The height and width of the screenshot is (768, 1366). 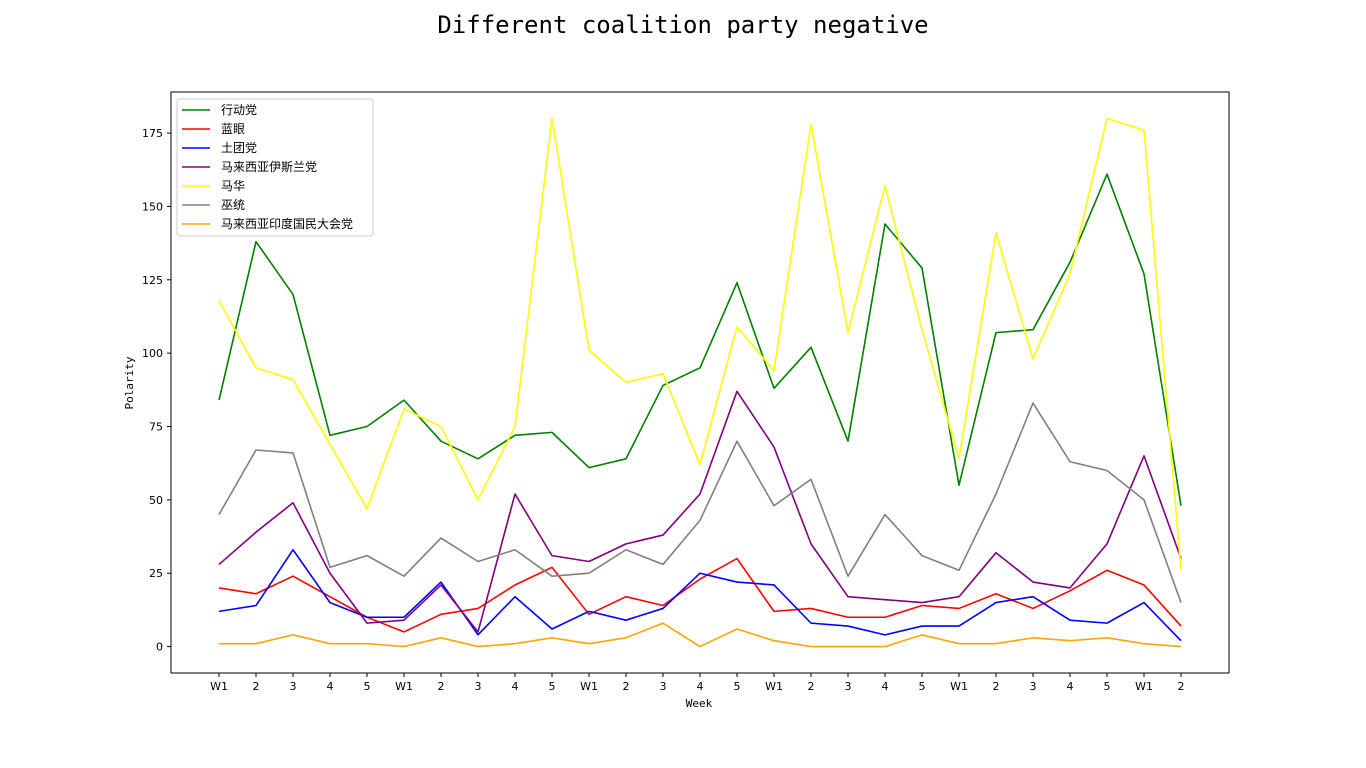 I want to click on legend-label: 马华, so click(x=233, y=186).